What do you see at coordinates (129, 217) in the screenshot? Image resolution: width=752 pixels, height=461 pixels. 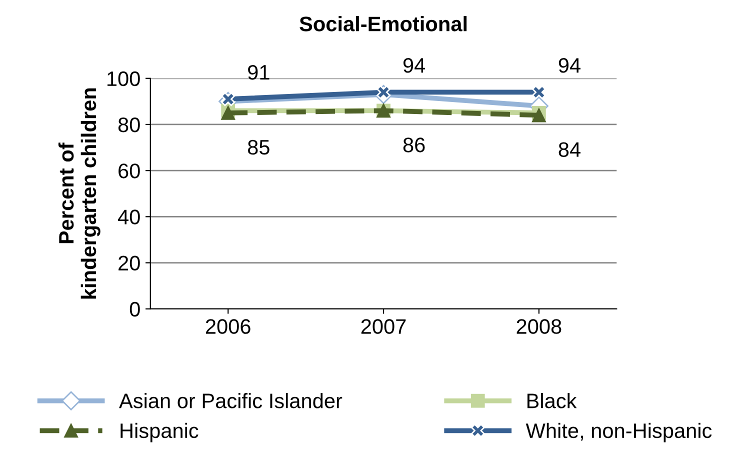 I see `y-tick-label: 40` at bounding box center [129, 217].